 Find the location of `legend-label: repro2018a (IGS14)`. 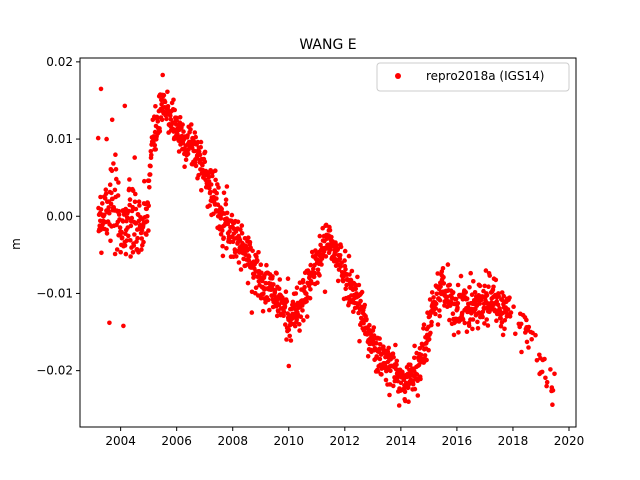

legend-label: repro2018a (IGS14) is located at coordinates (485, 76).